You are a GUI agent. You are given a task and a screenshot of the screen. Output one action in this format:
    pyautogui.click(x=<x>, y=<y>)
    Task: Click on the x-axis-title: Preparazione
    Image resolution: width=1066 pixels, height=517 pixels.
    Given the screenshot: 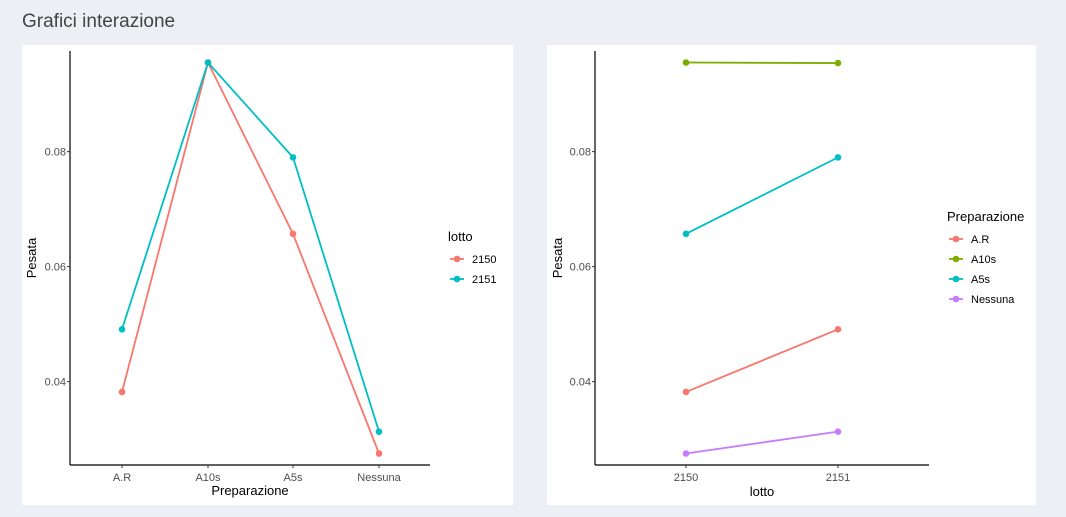 What is the action you would take?
    pyautogui.click(x=249, y=490)
    